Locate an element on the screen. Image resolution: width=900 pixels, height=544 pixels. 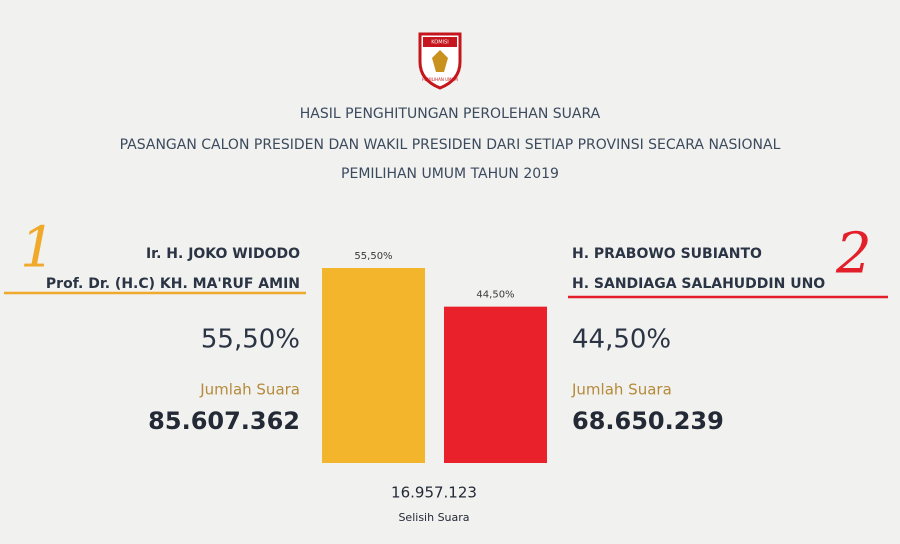
logo-bird is located at coordinates (440, 61).